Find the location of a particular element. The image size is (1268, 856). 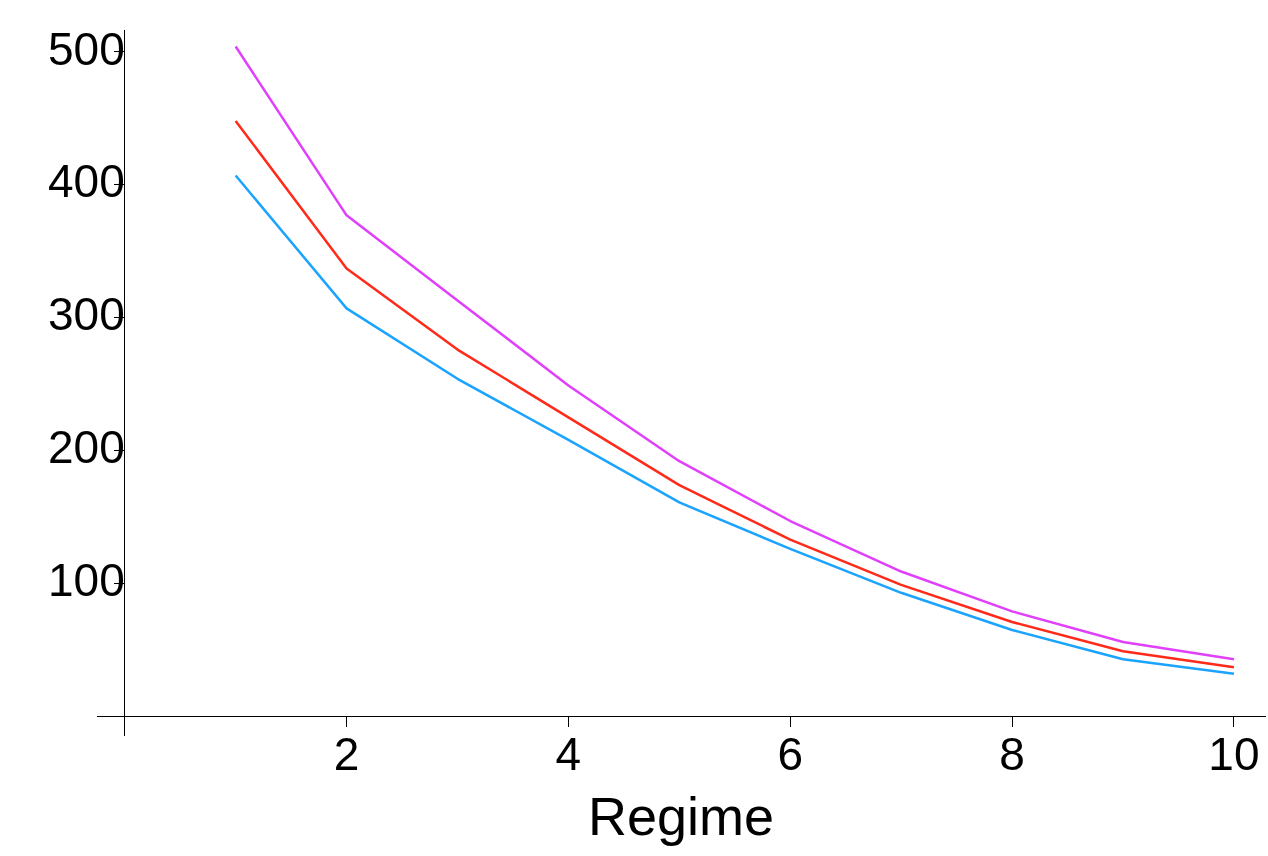

x-axis-title: Regime is located at coordinates (681, 815).